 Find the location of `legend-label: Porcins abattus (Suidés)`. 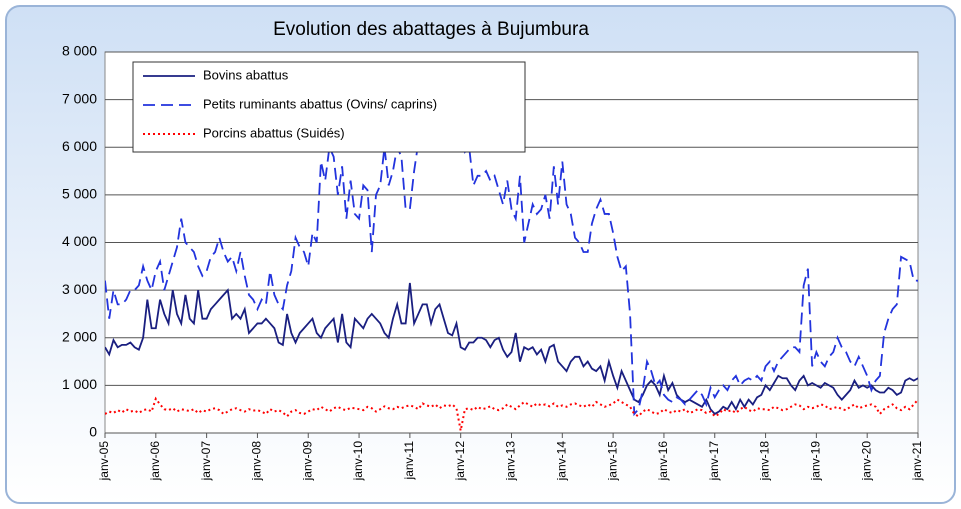

legend-label: Porcins abattus (Suidés) is located at coordinates (274, 132).